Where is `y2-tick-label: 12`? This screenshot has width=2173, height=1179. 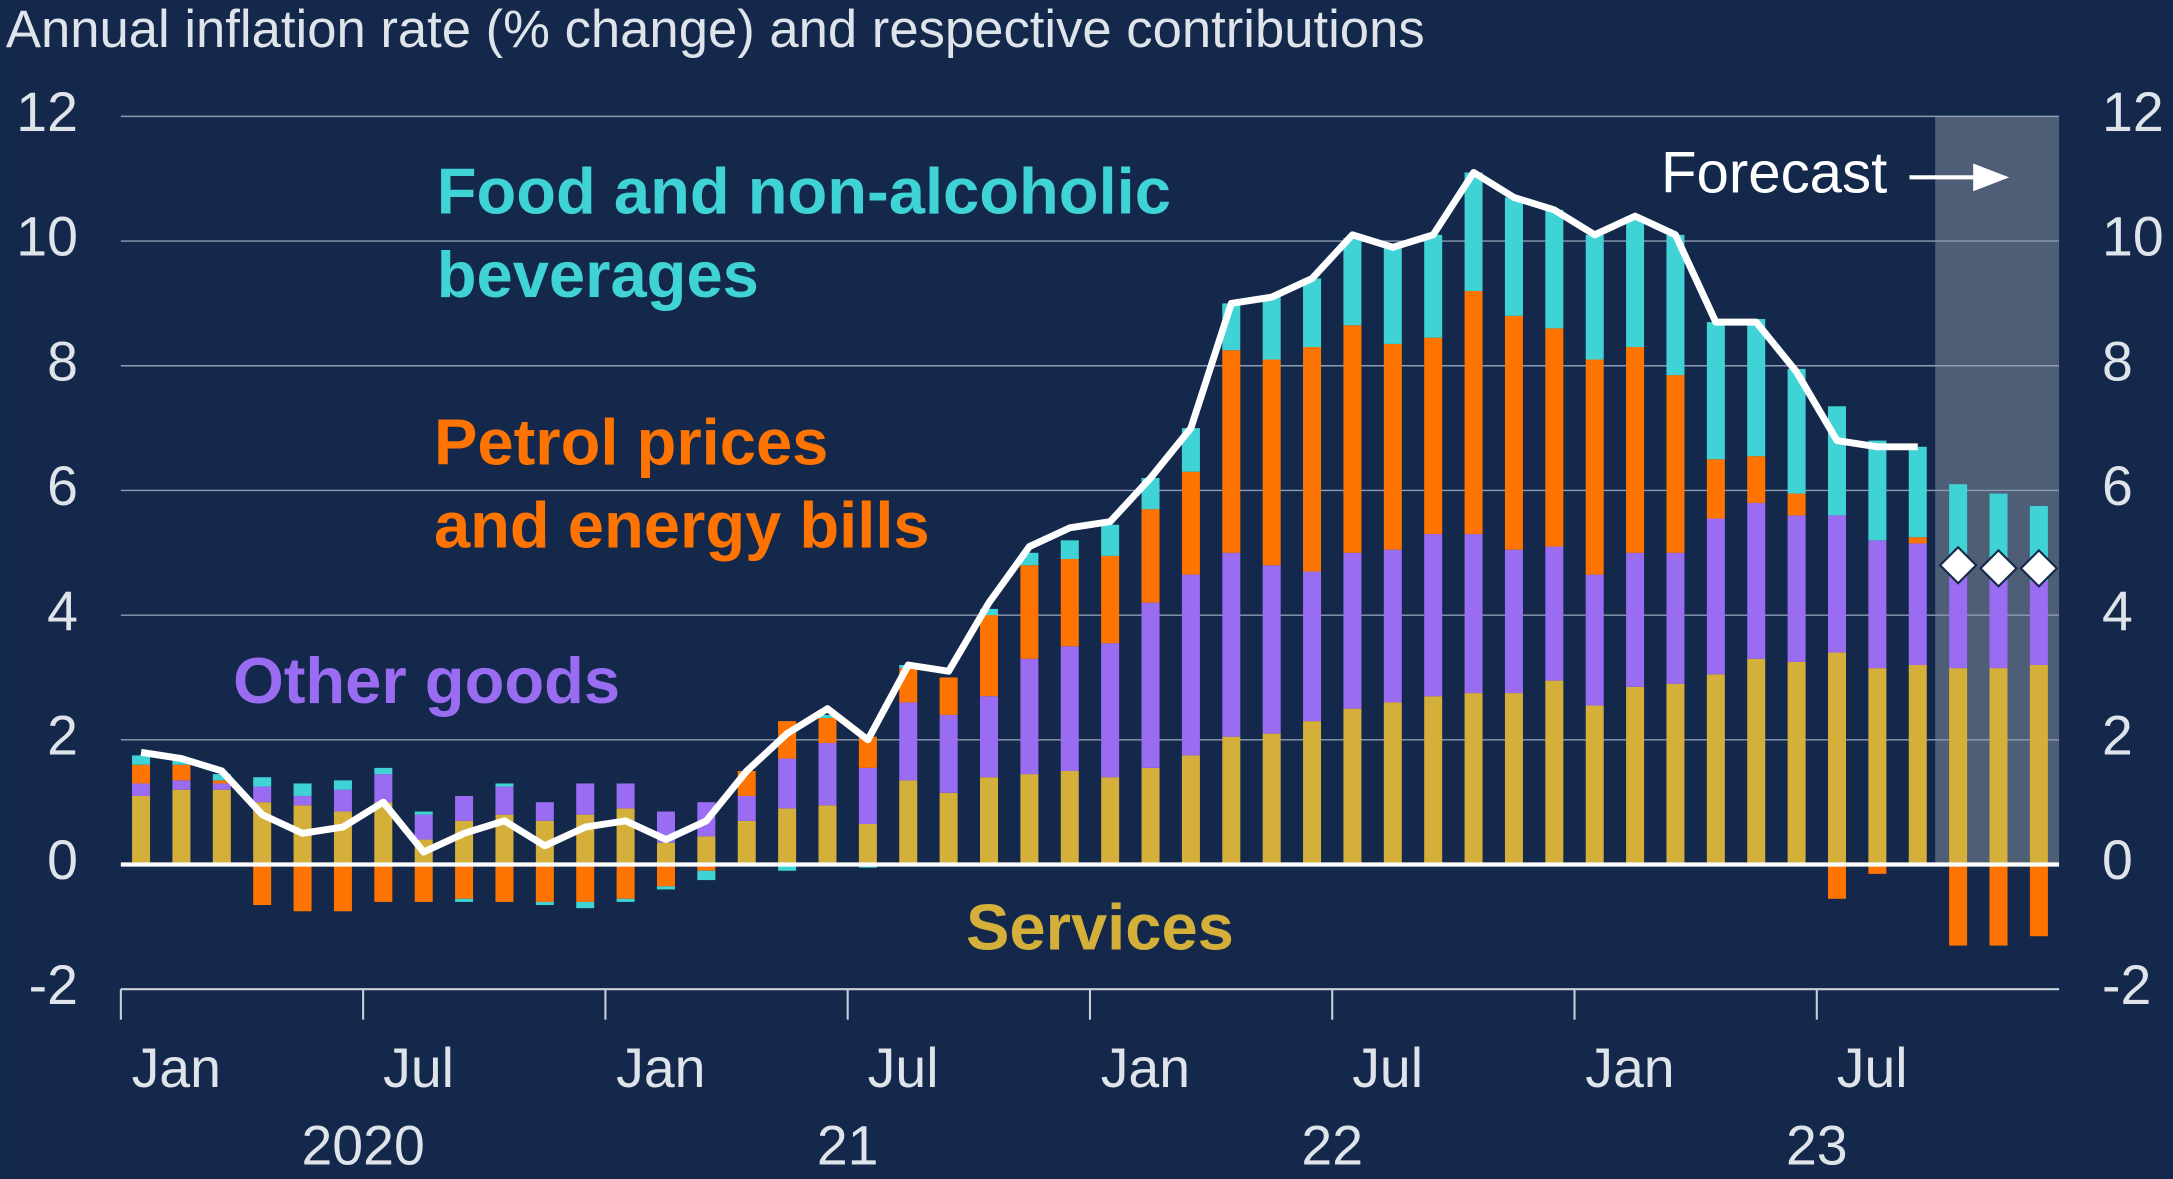
y2-tick-label: 12 is located at coordinates (2133, 112).